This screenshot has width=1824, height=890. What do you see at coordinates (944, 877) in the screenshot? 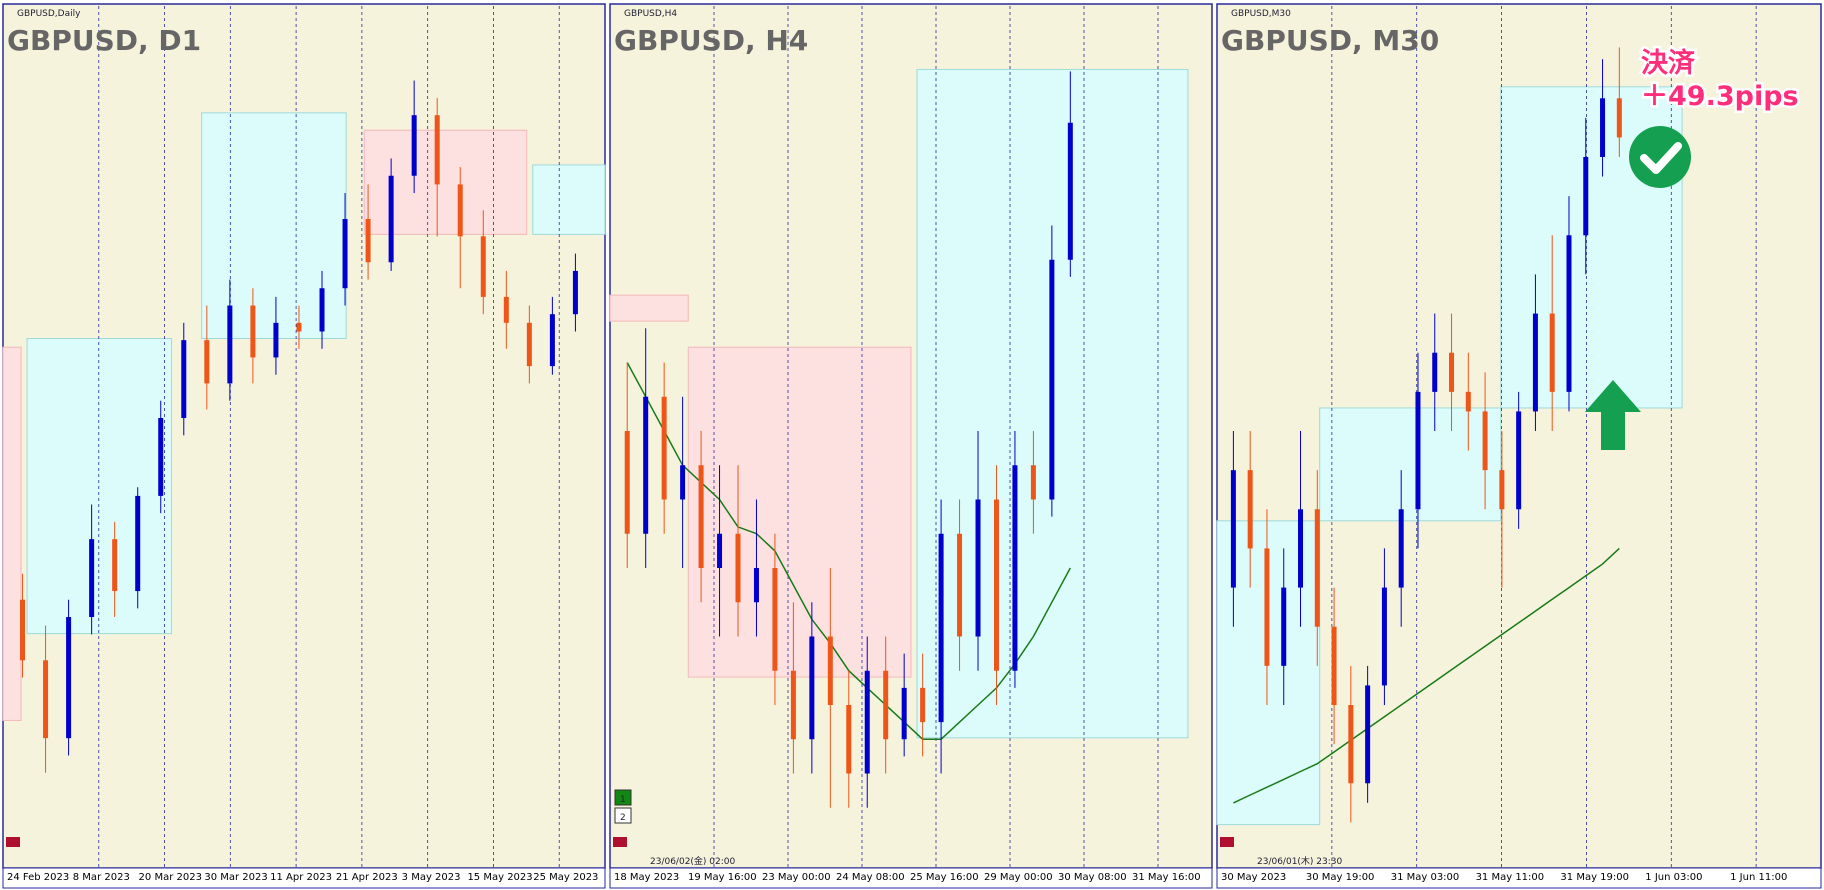
I see `date-label: 25 May 16:00` at bounding box center [944, 877].